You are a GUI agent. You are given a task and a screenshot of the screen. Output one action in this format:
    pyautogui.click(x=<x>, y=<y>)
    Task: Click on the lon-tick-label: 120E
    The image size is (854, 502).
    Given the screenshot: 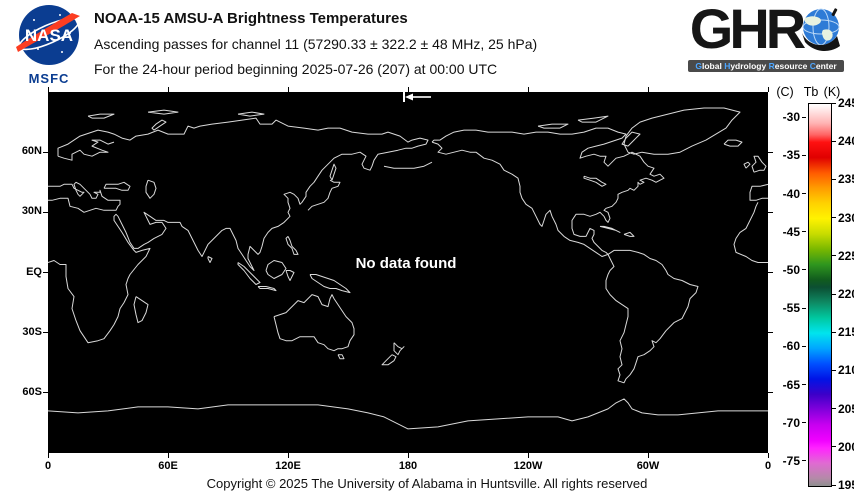 What is the action you would take?
    pyautogui.click(x=288, y=466)
    